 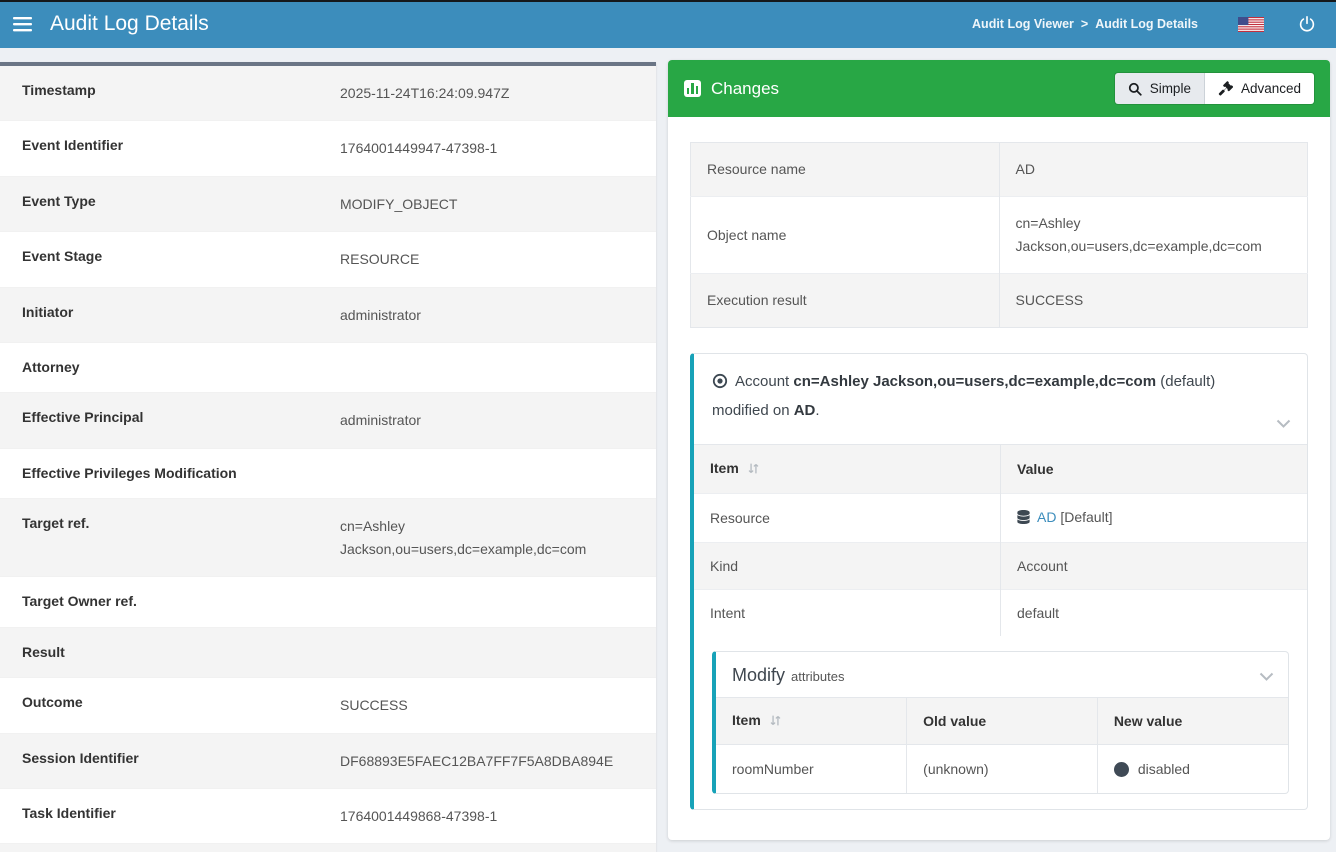 What do you see at coordinates (756, 169) in the screenshot?
I see `summary-label: Resource name` at bounding box center [756, 169].